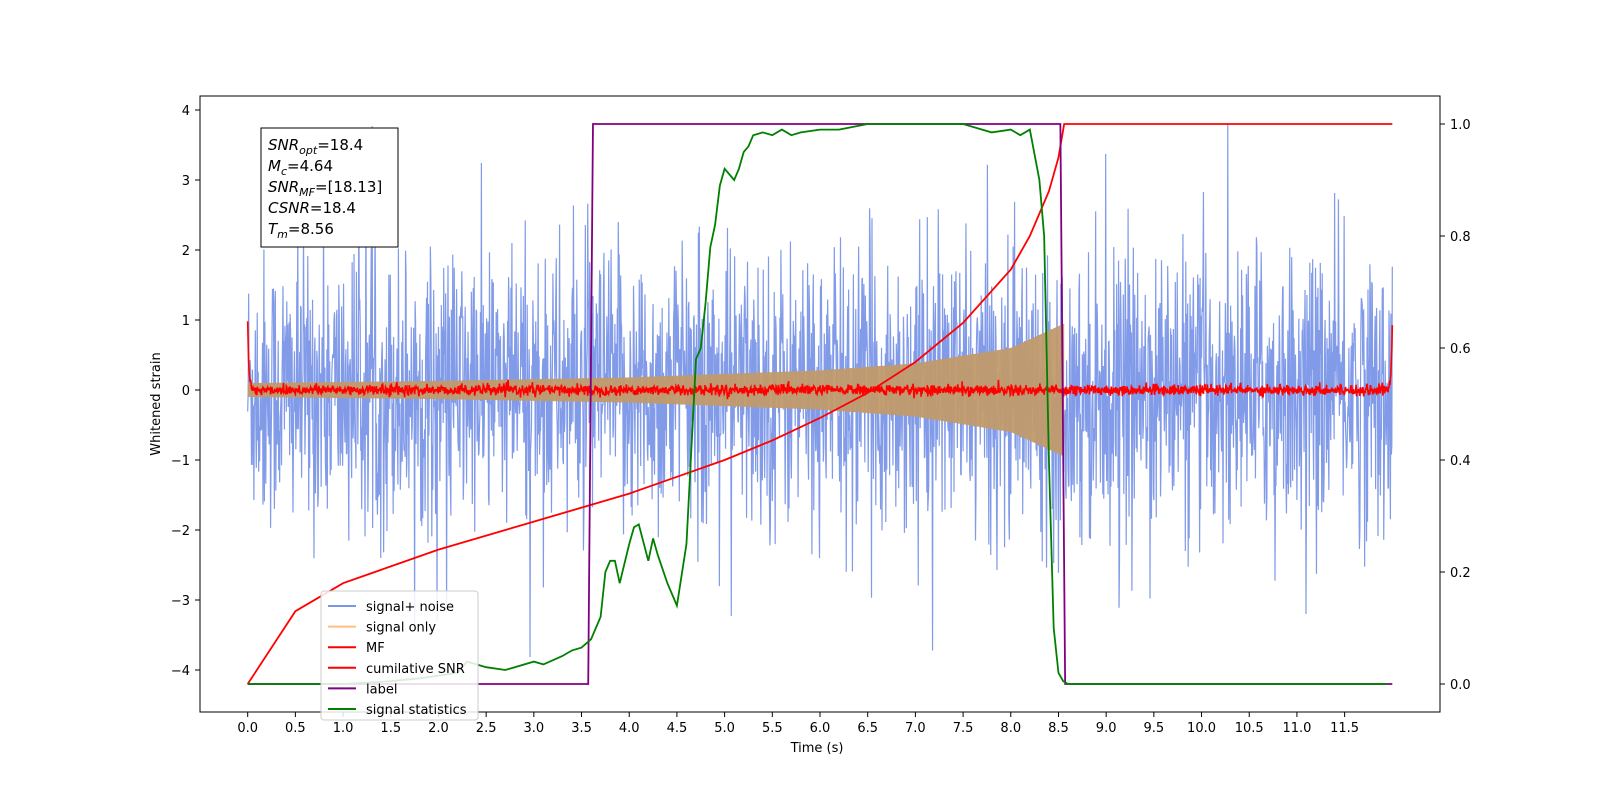 The width and height of the screenshot is (1600, 800). What do you see at coordinates (390, 728) in the screenshot?
I see `x-tick-label: 1.5` at bounding box center [390, 728].